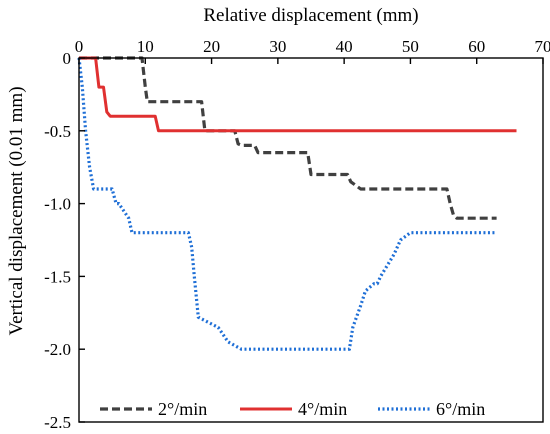 The height and width of the screenshot is (434, 550). Describe the element at coordinates (277, 46) in the screenshot. I see `x-tick-label: 30` at that location.